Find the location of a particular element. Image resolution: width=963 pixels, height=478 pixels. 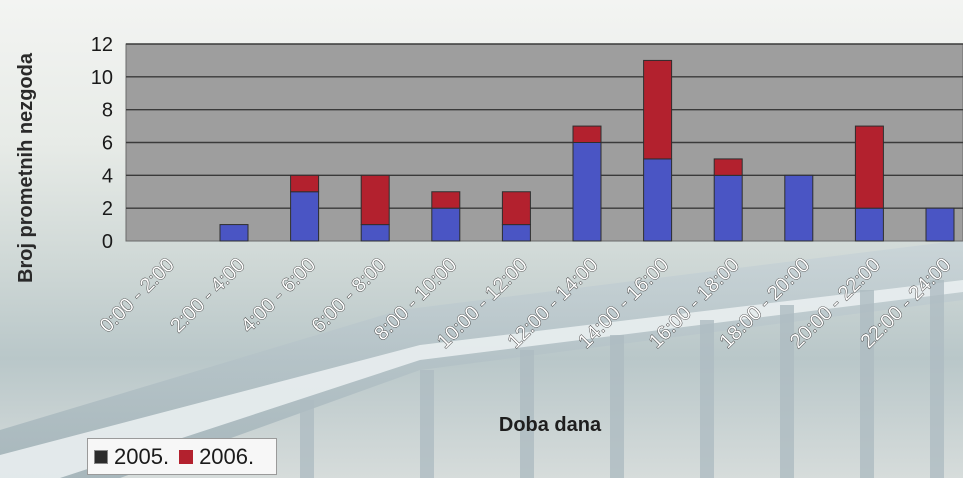

legend-swatch-2005 is located at coordinates (101, 456).